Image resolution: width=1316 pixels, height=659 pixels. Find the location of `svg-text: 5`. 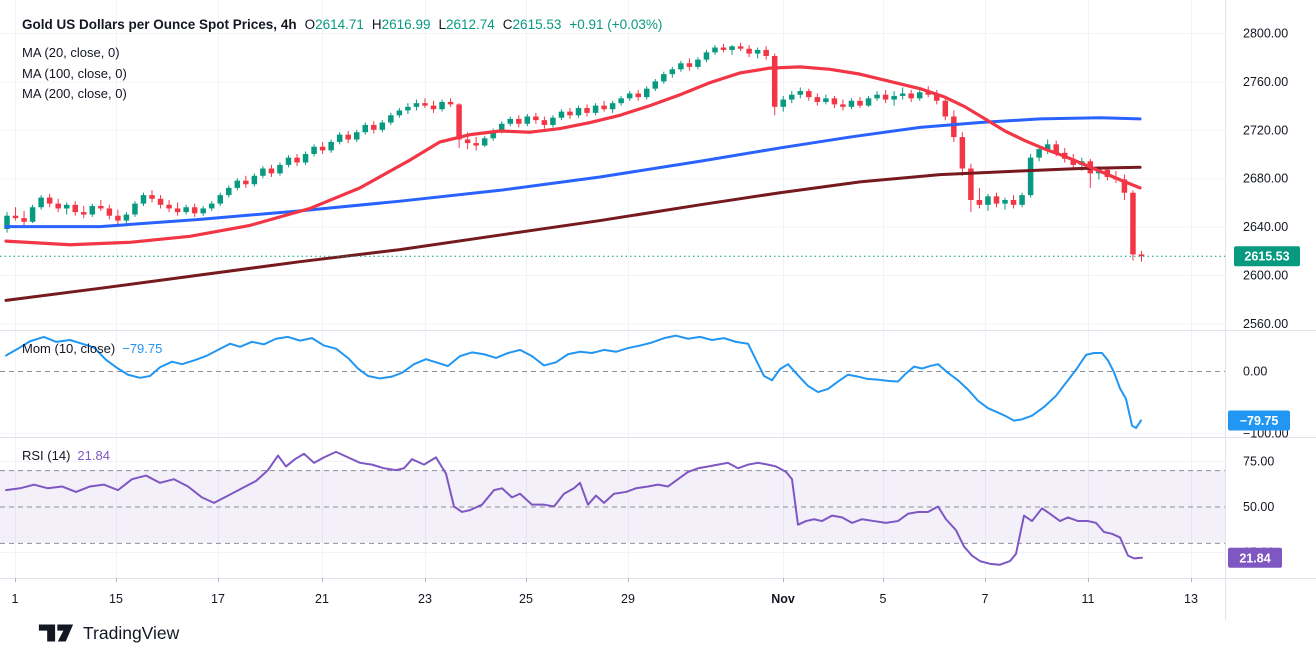

svg-text: 5 is located at coordinates (883, 599).